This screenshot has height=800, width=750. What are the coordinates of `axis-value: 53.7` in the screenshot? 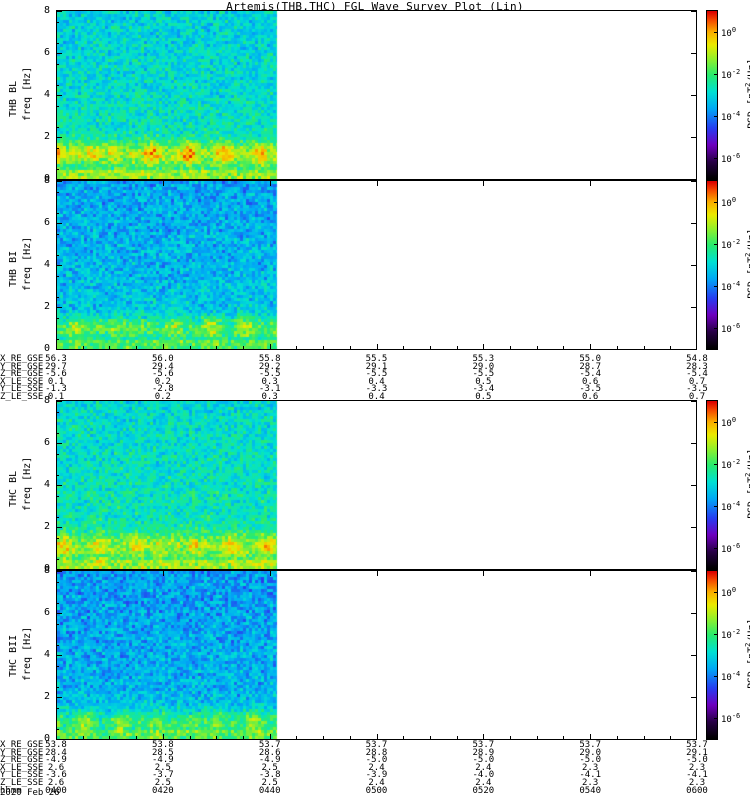 It's located at (483, 745).